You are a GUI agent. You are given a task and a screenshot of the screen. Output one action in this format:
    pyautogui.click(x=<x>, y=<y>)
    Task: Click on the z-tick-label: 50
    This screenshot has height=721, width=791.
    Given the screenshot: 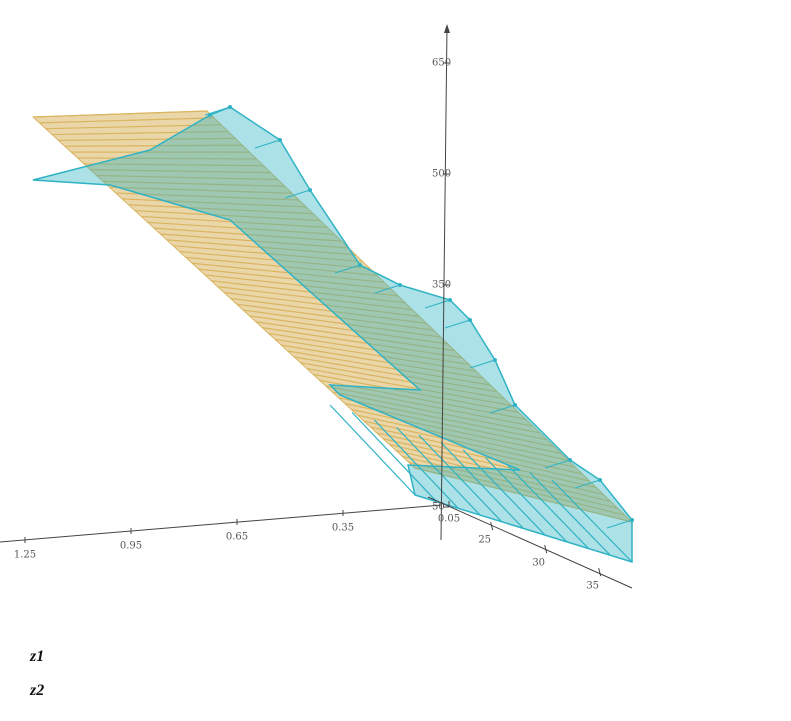 What is the action you would take?
    pyautogui.click(x=438, y=507)
    